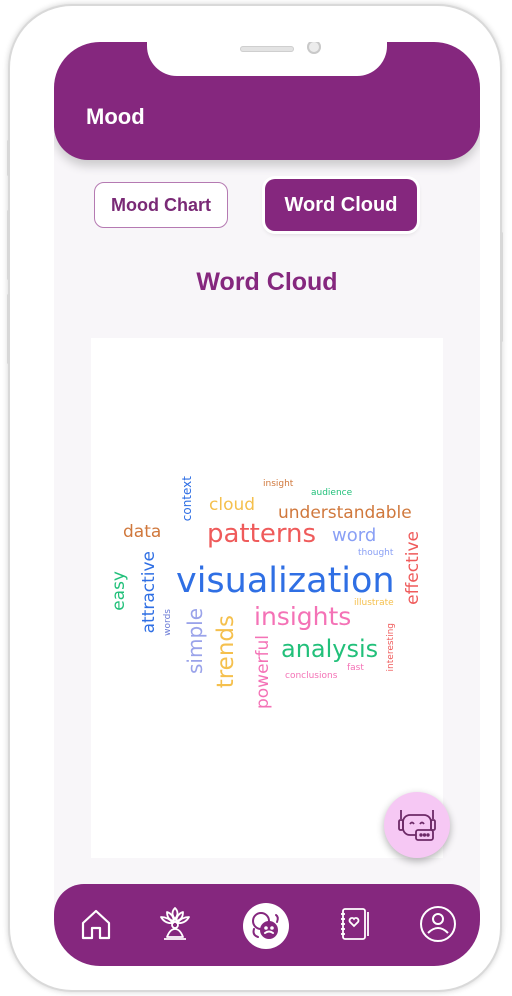 Image resolution: width=512 pixels, height=996 pixels. What do you see at coordinates (119, 591) in the screenshot?
I see `cloud-word: easy` at bounding box center [119, 591].